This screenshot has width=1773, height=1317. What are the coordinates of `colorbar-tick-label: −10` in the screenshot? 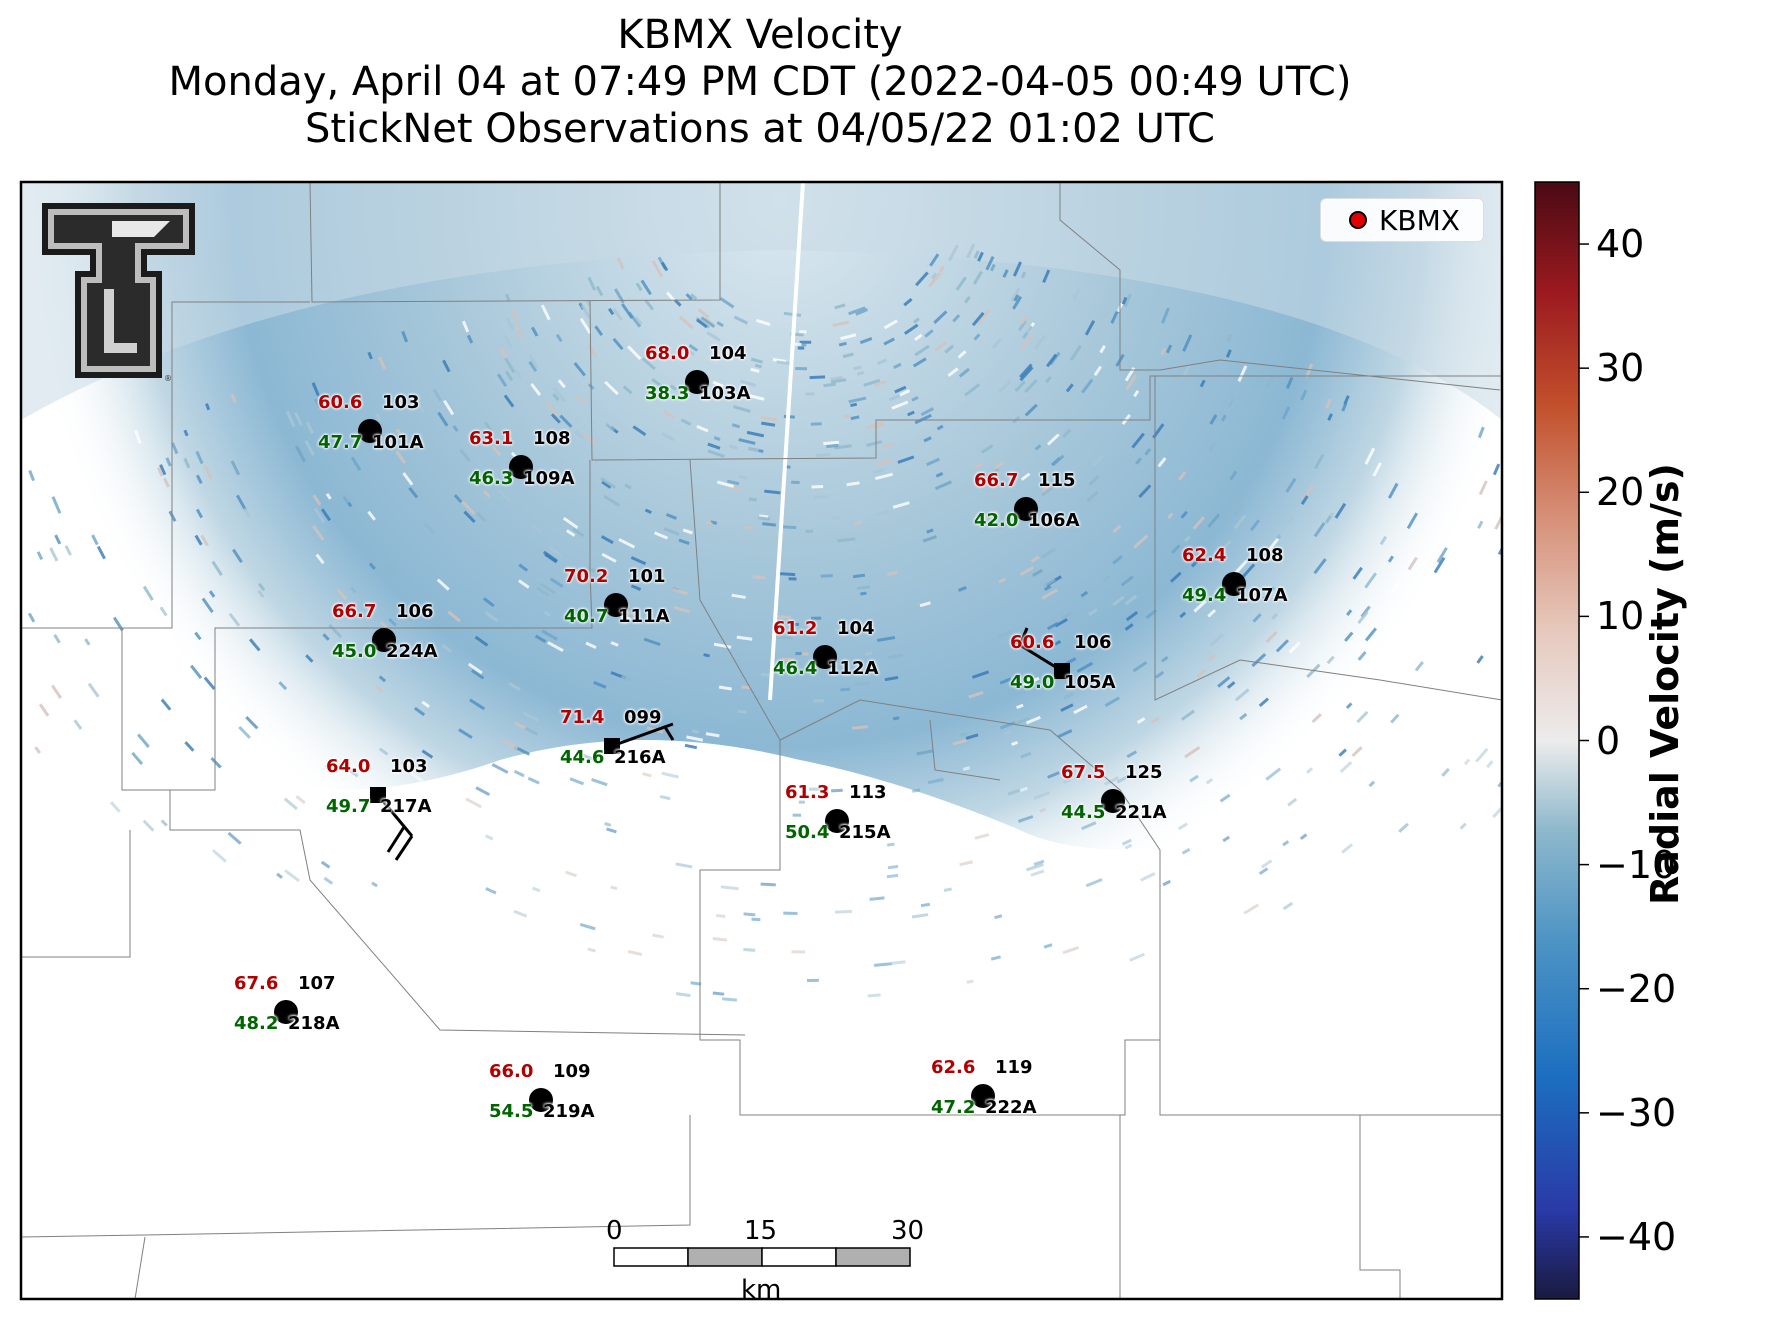 It's located at (1636, 864).